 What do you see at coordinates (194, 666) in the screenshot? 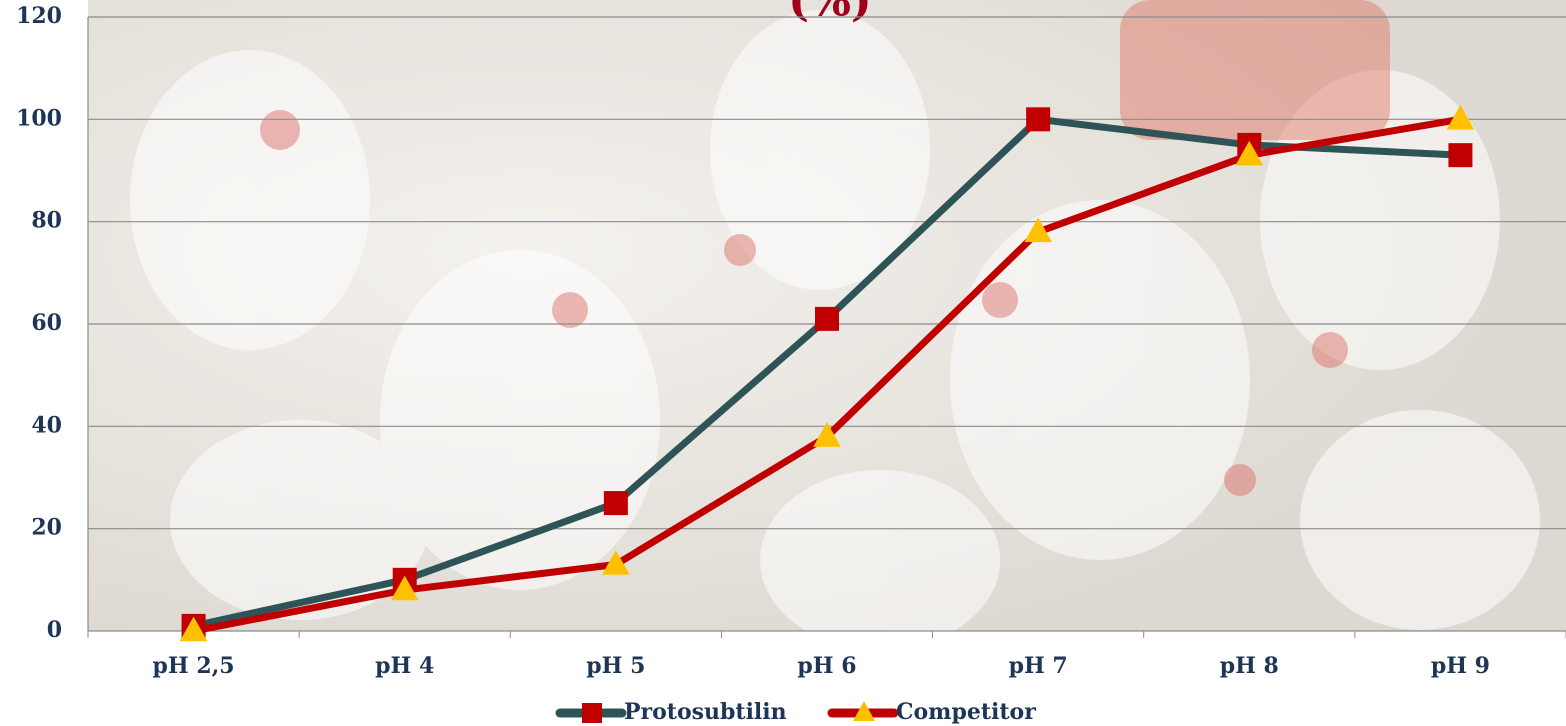
I see `x-tick-label: pH 2,5` at bounding box center [194, 666].